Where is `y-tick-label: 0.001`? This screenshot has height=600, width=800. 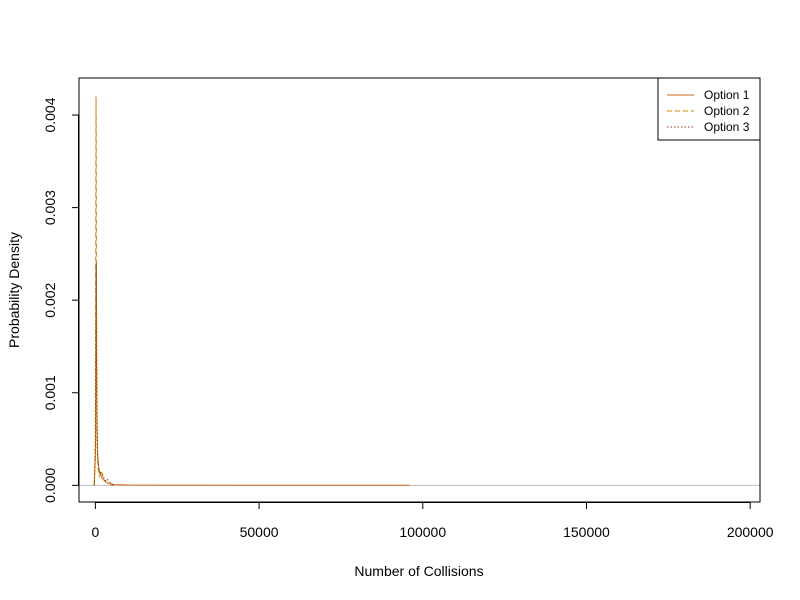 y-tick-label: 0.001 is located at coordinates (50, 392).